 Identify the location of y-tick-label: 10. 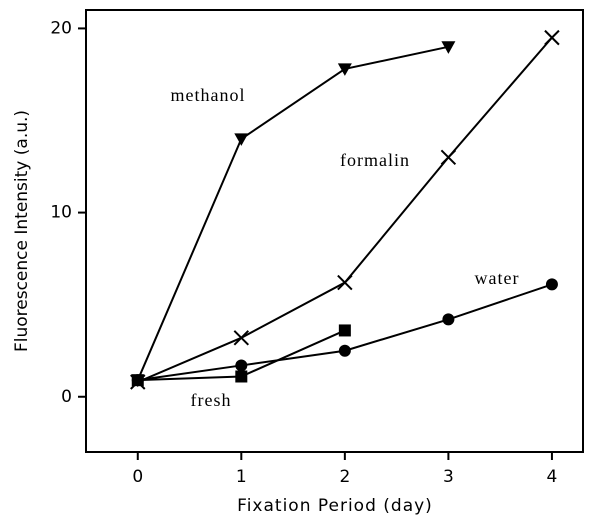
(61, 213).